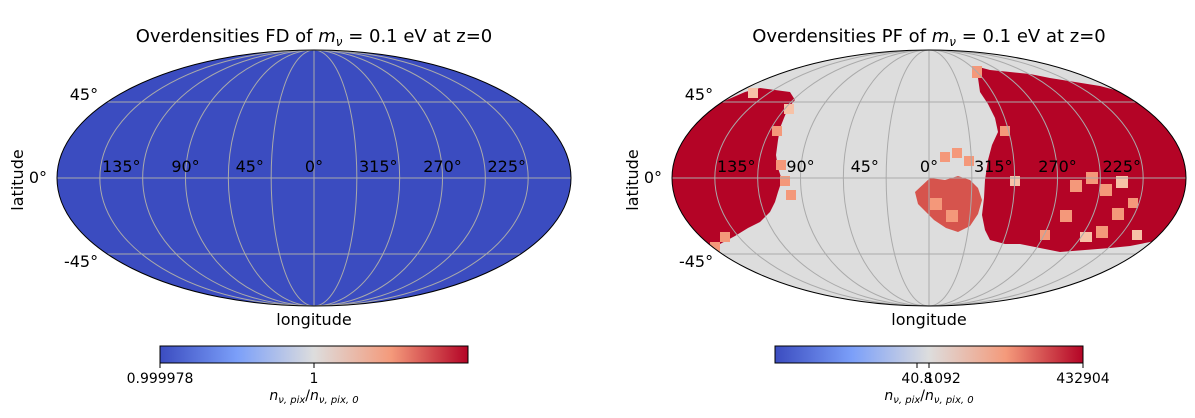 The image size is (1195, 418). What do you see at coordinates (1083, 379) in the screenshot?
I see `colorbar-tick-label: 432904` at bounding box center [1083, 379].